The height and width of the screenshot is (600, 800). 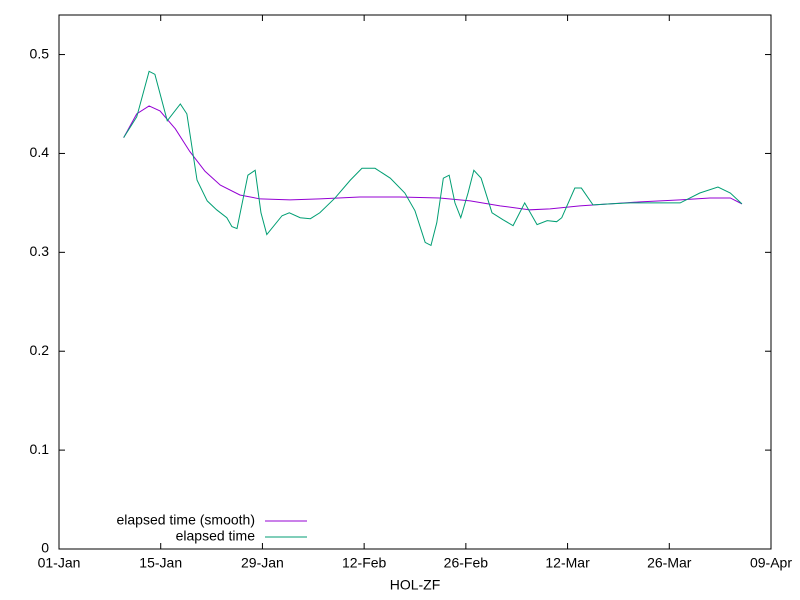 What do you see at coordinates (45, 548) in the screenshot?
I see `y-tick-label: 0` at bounding box center [45, 548].